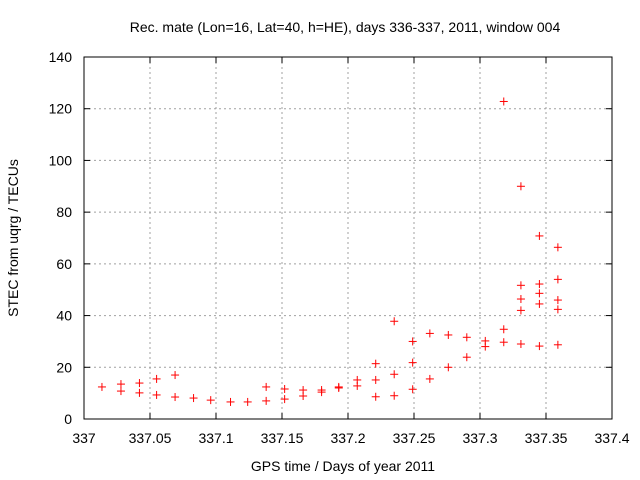  Describe the element at coordinates (347, 438) in the screenshot. I see `x-tick-label: 337.2` at that location.